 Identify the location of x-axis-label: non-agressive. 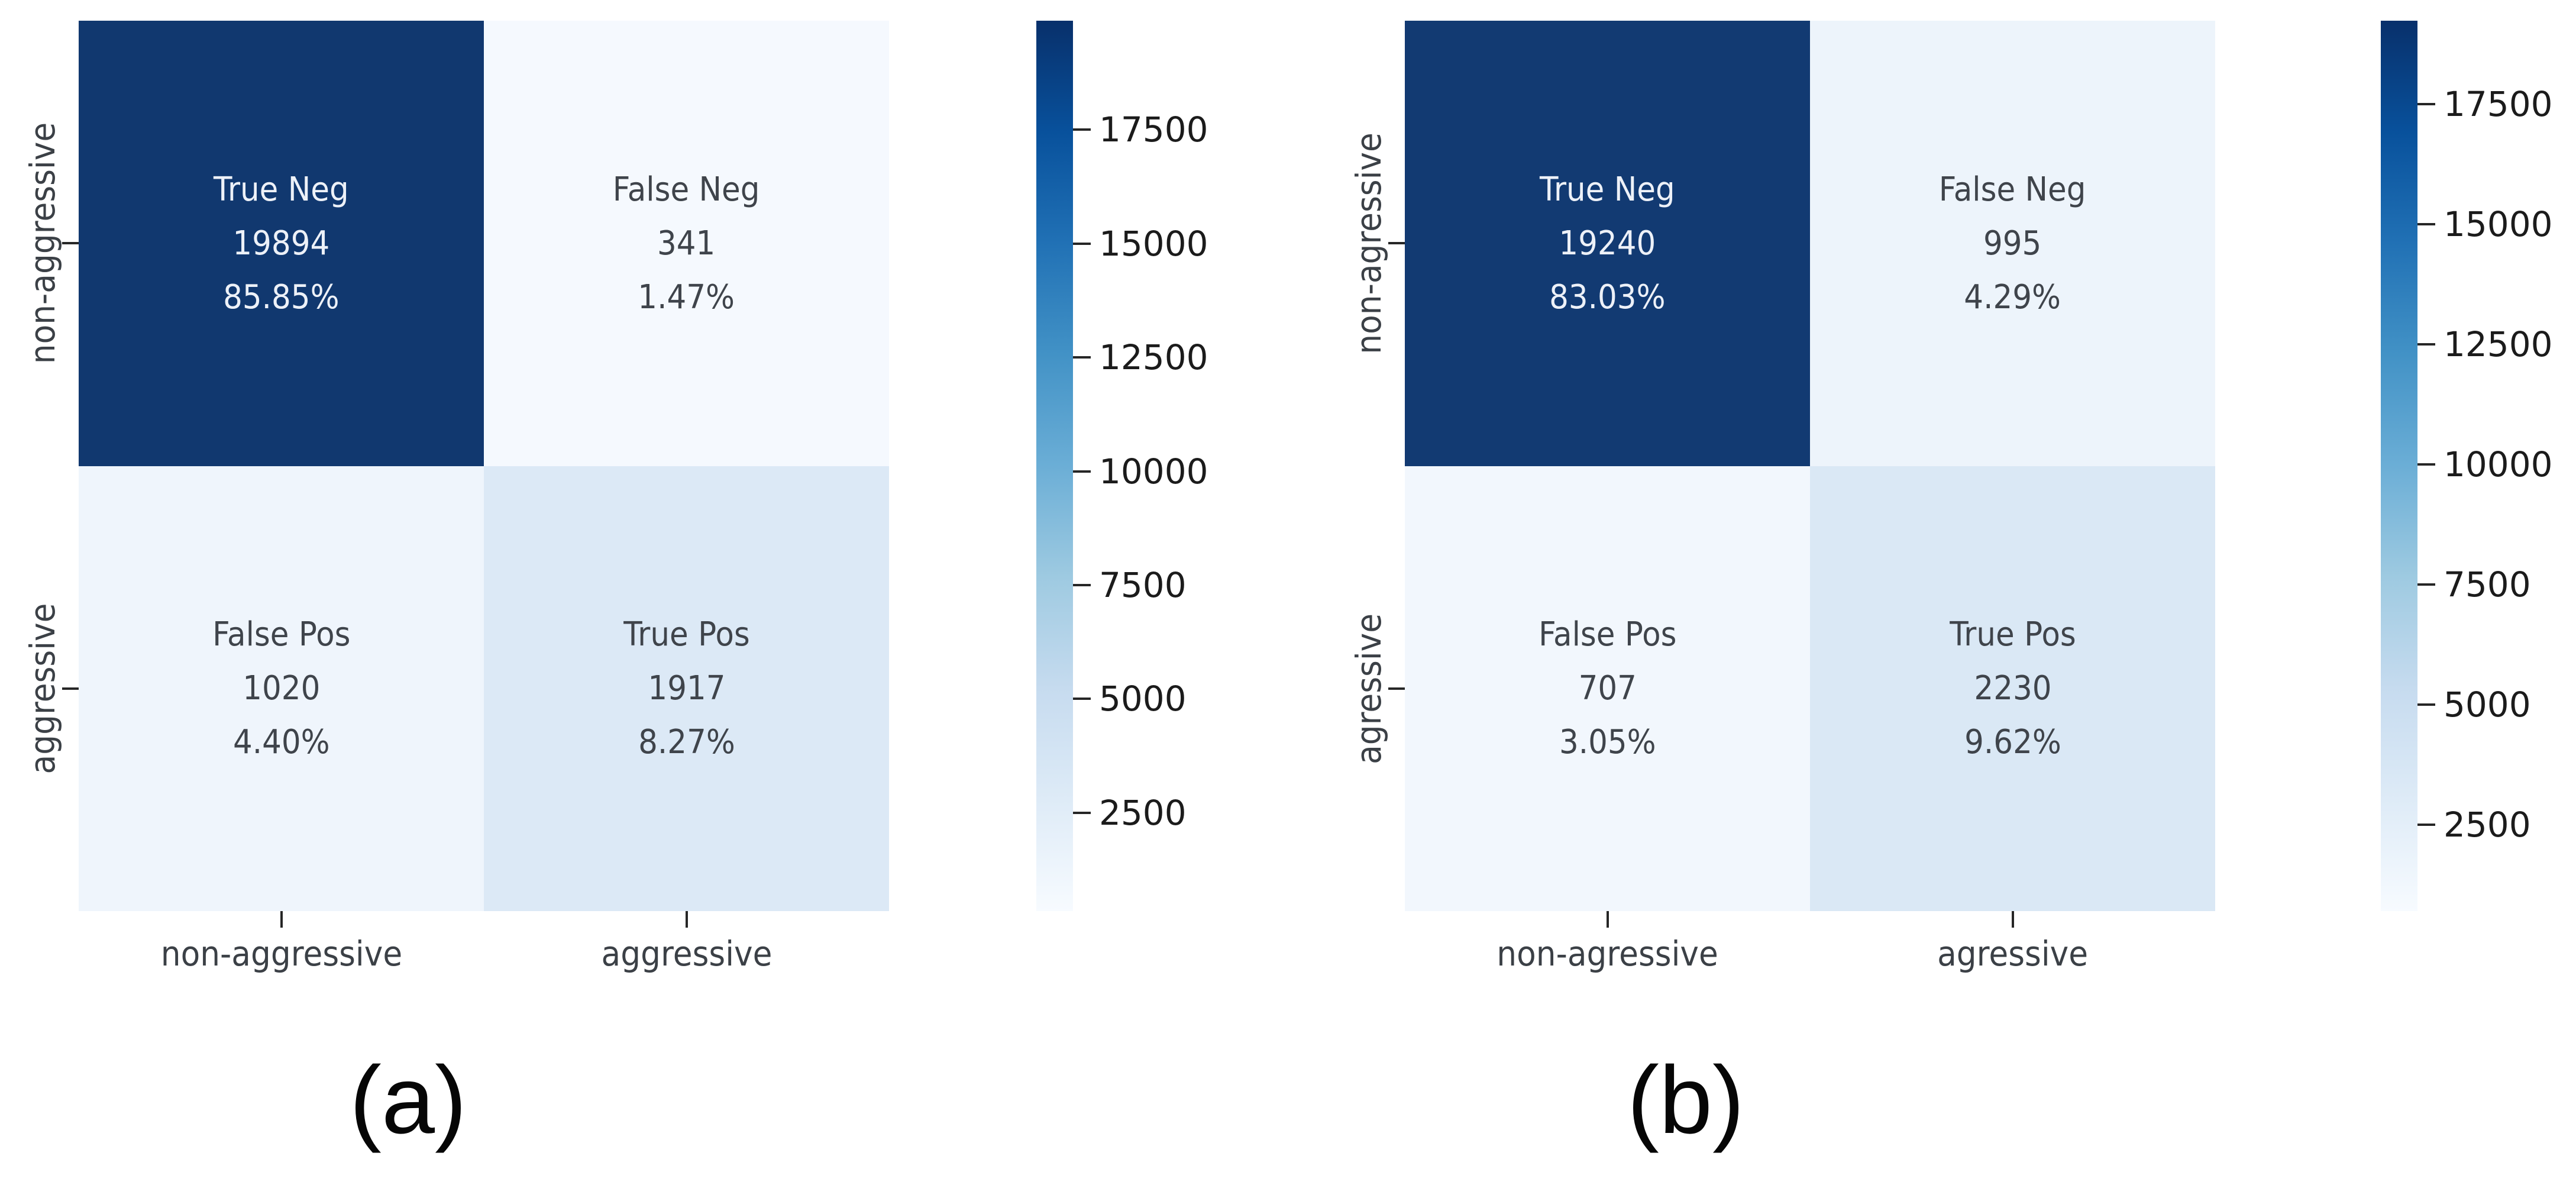
(1607, 954).